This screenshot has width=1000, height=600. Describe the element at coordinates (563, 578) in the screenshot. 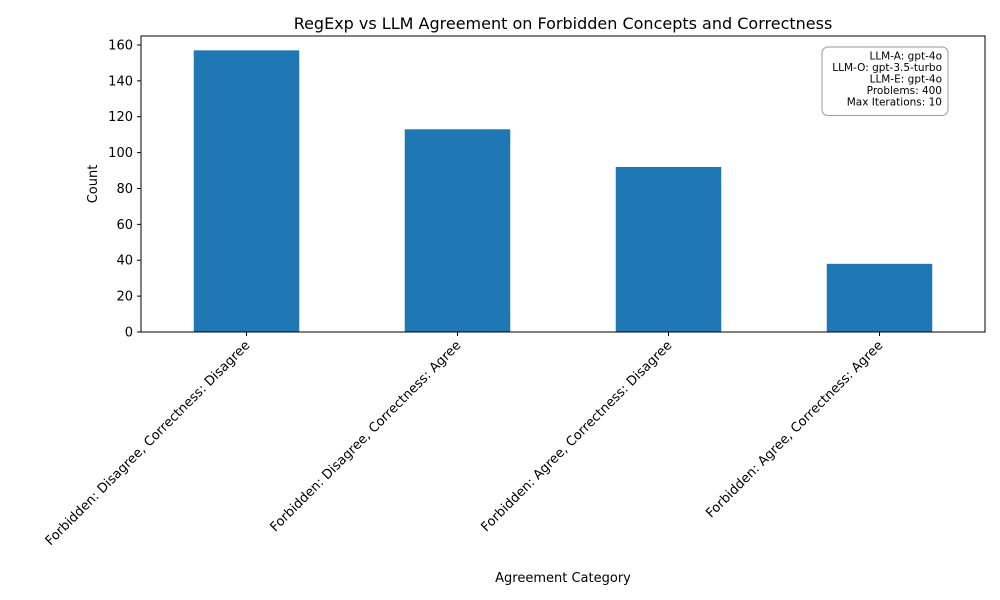

I see `x-axis-label: Agreement Category` at that location.